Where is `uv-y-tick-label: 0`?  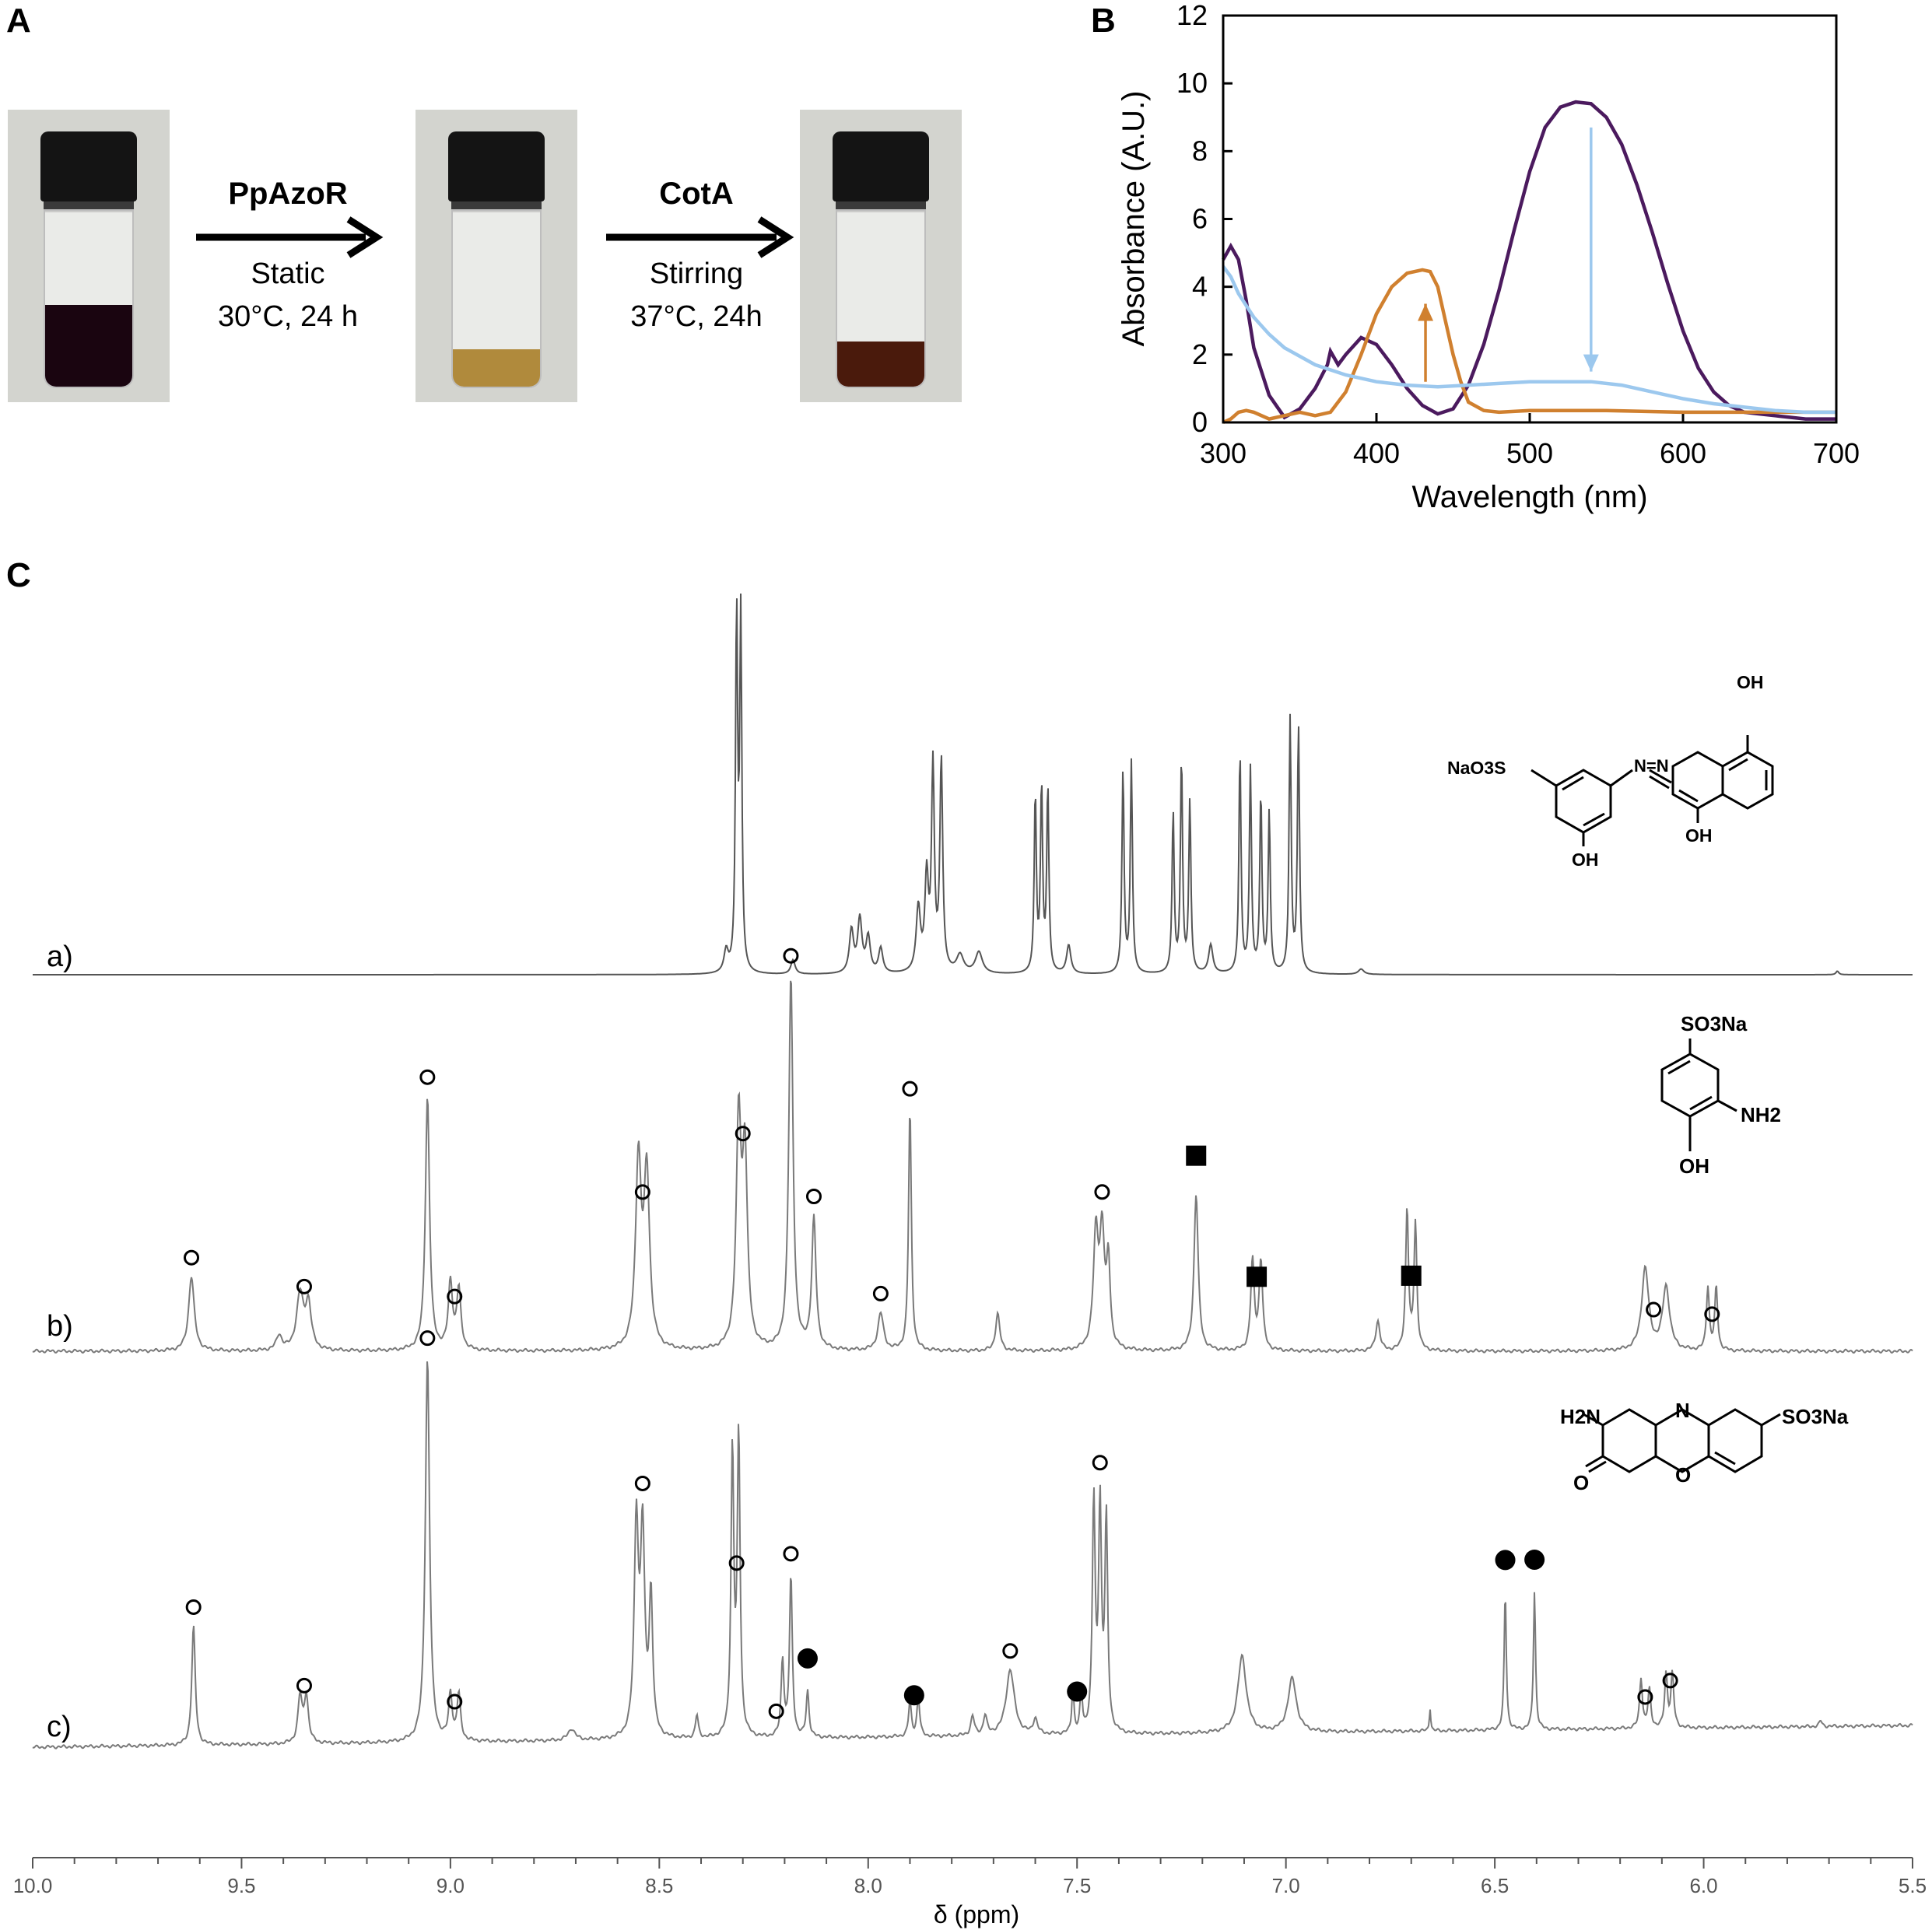
uv-y-tick-label: 0 is located at coordinates (1200, 422).